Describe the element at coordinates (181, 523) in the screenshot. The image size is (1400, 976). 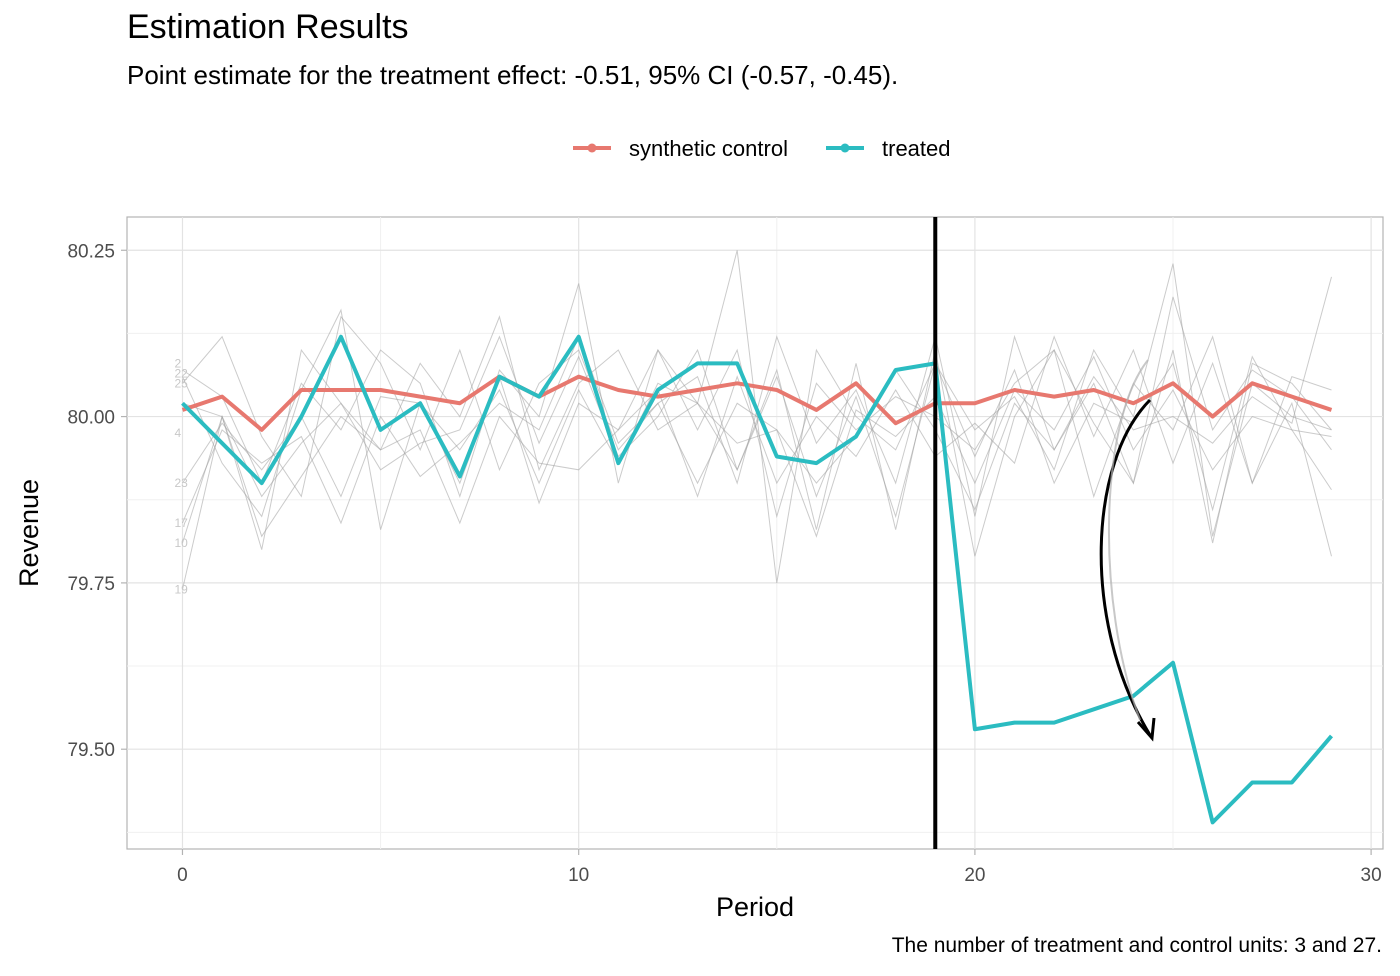
I see `control-unit-label: 17` at that location.